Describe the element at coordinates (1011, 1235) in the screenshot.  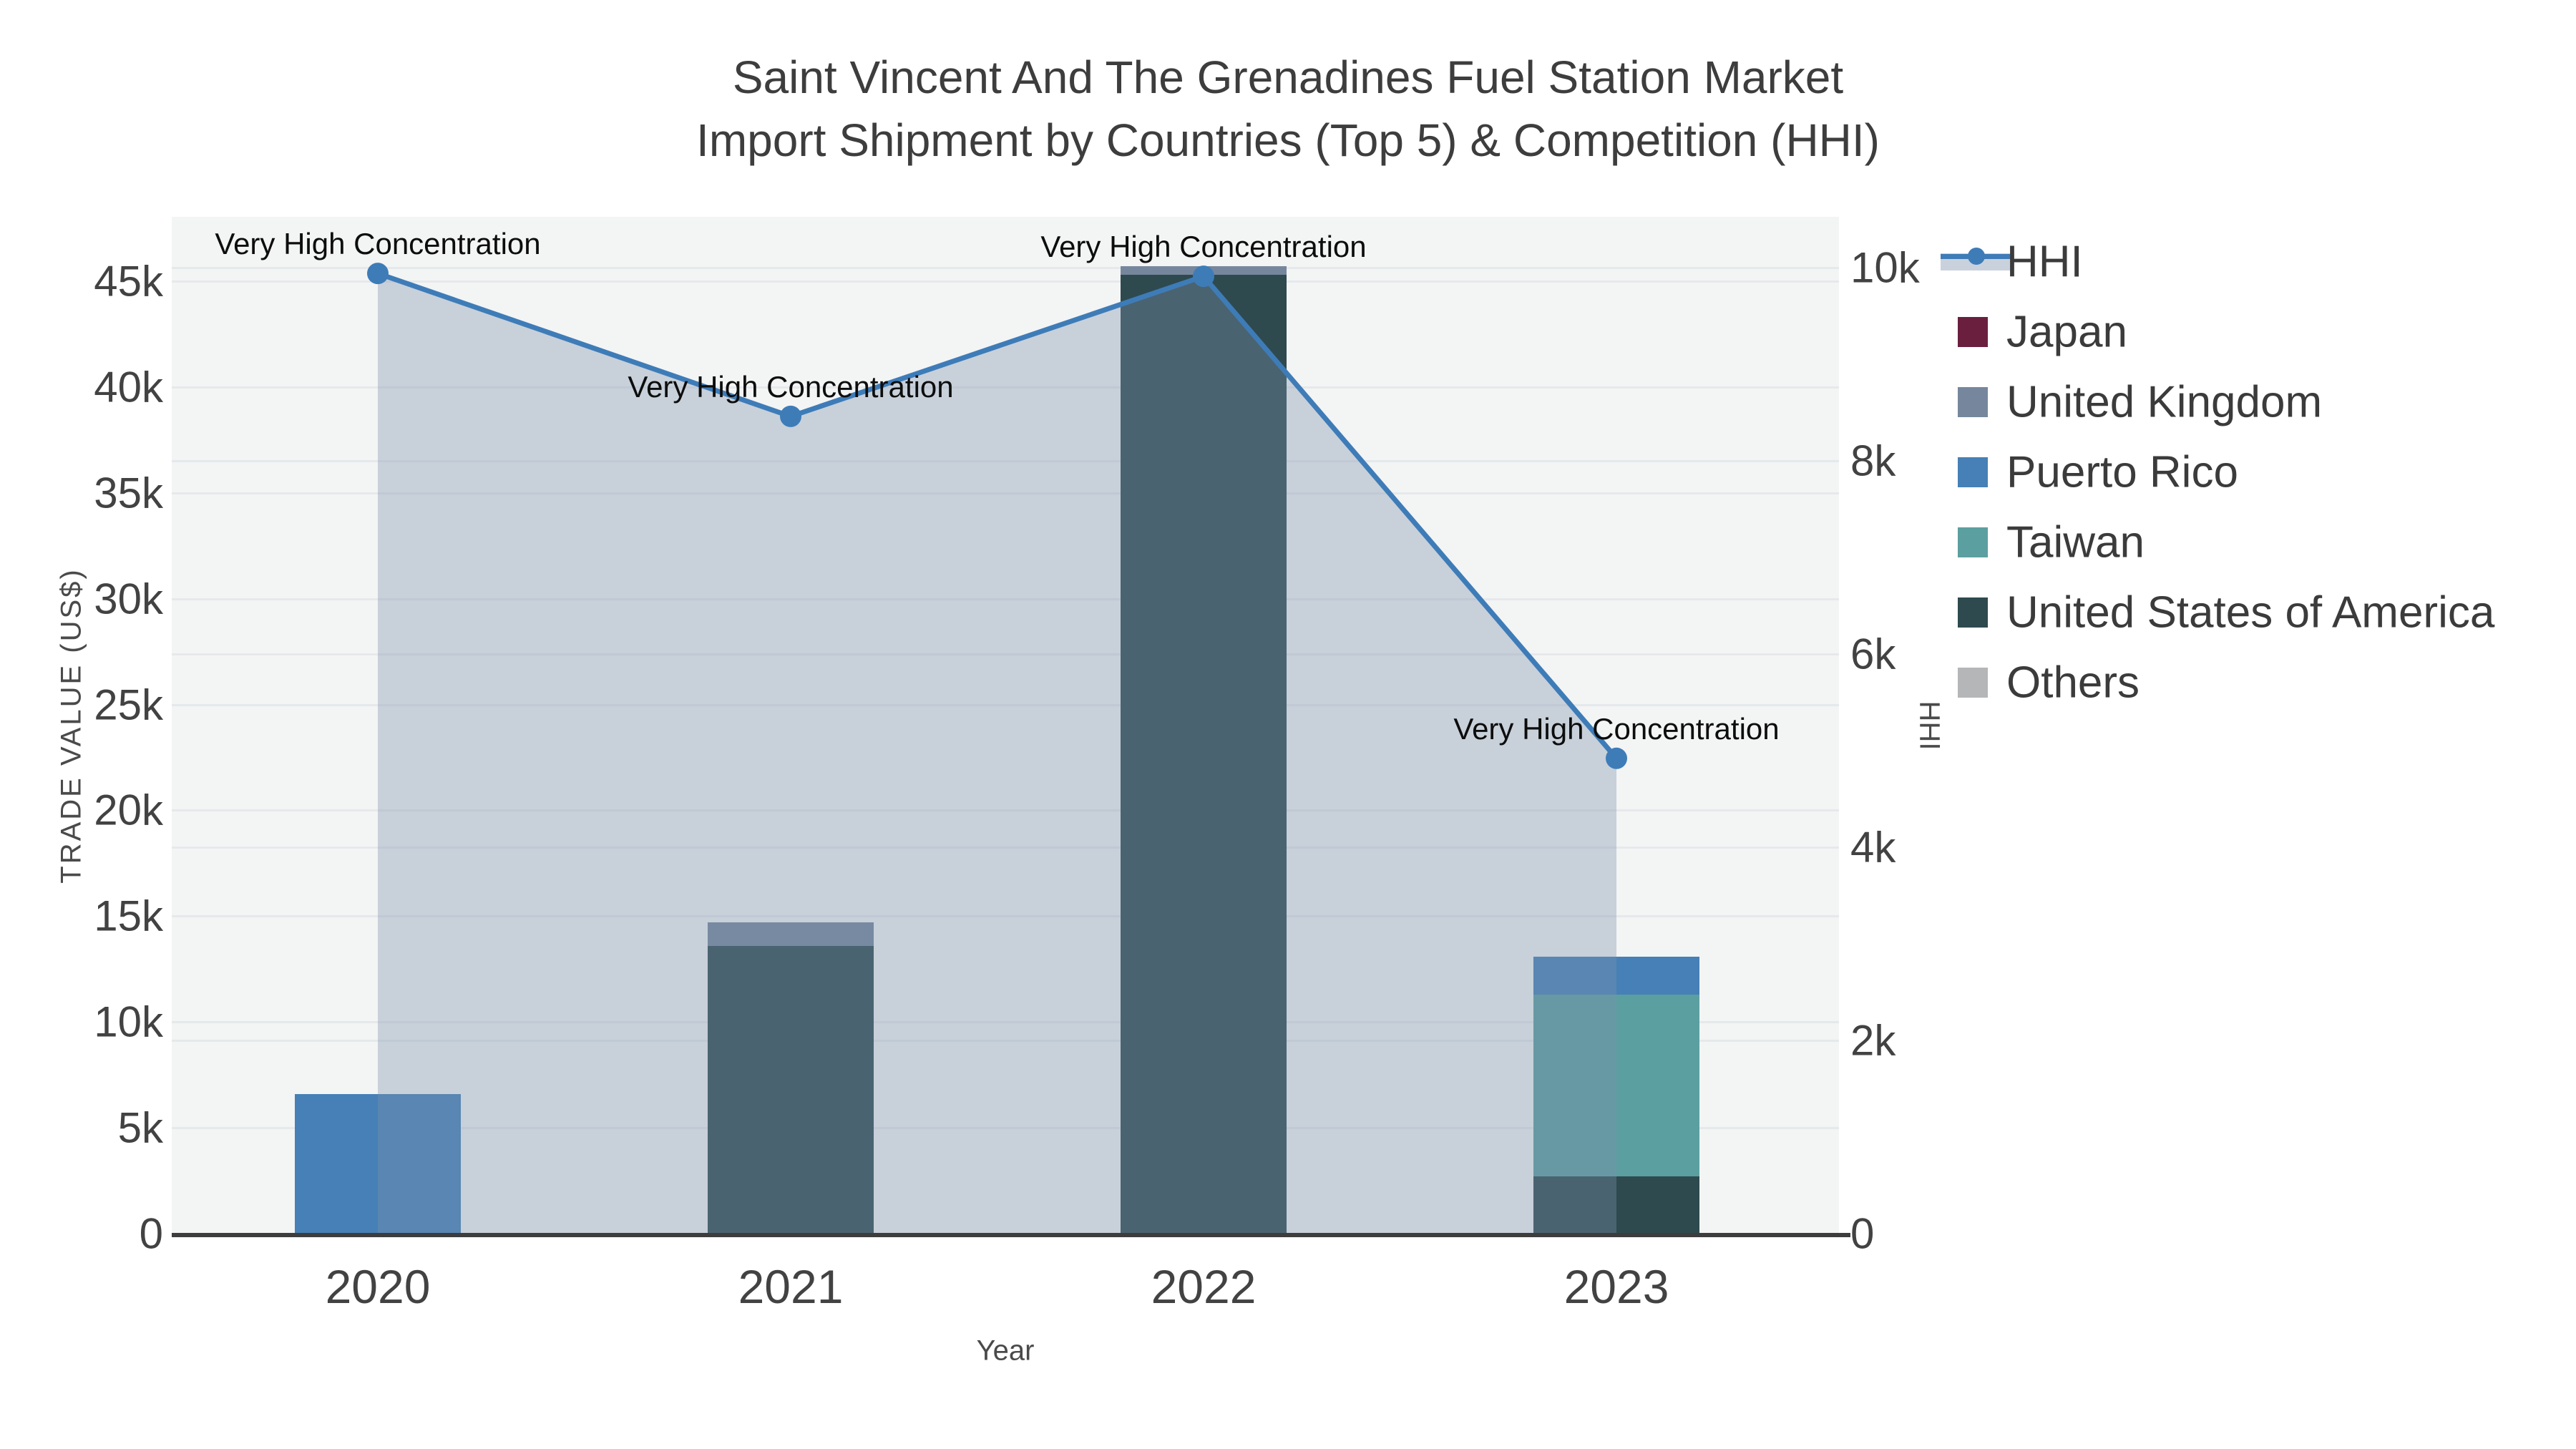
I see `x-axis-line` at that location.